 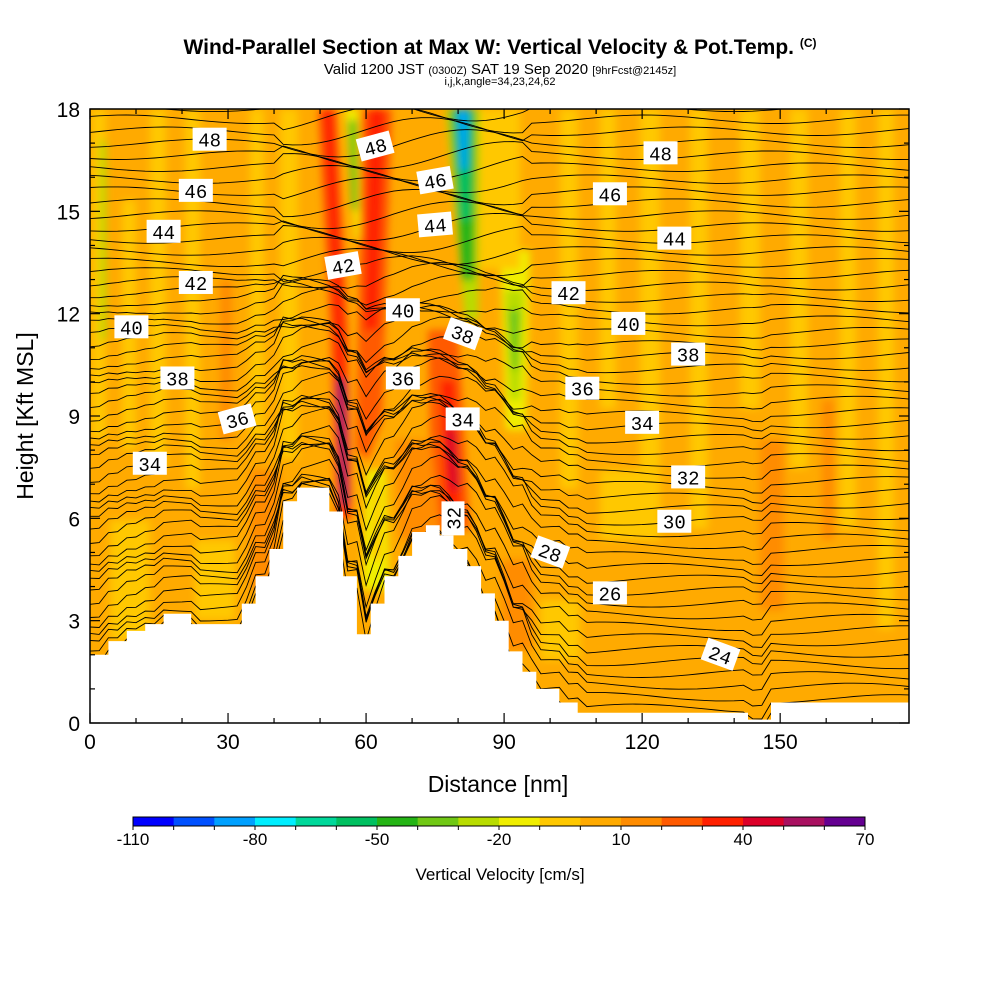 I want to click on contour-label: 28, so click(x=550, y=552).